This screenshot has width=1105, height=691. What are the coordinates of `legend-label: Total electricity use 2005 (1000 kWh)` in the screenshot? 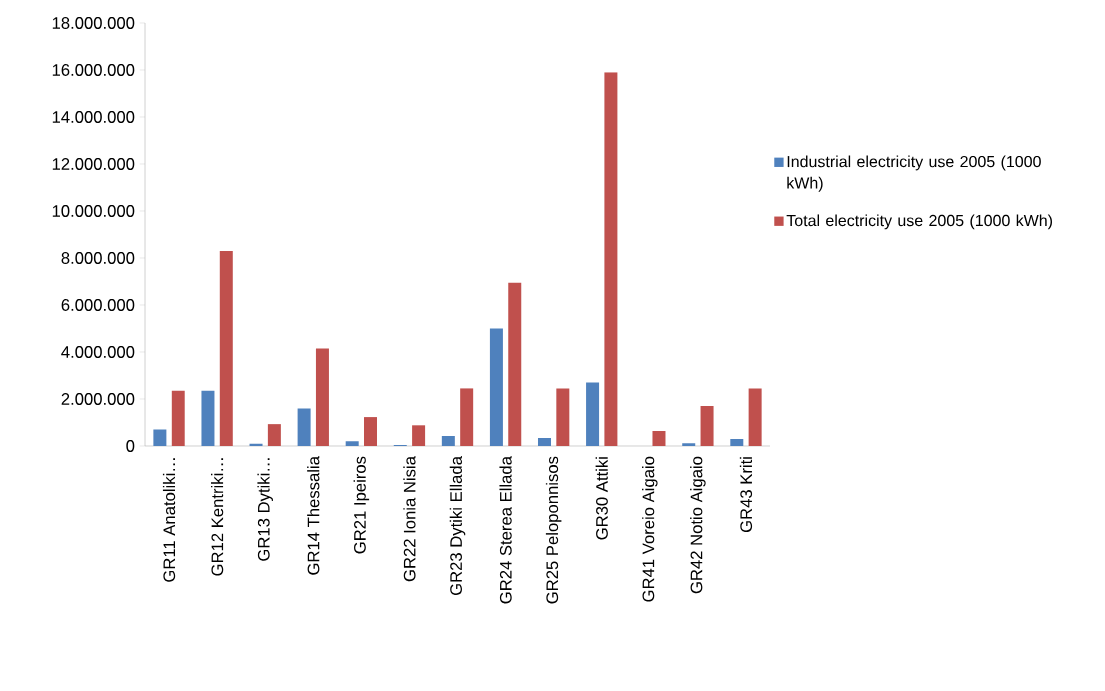 It's located at (919, 222).